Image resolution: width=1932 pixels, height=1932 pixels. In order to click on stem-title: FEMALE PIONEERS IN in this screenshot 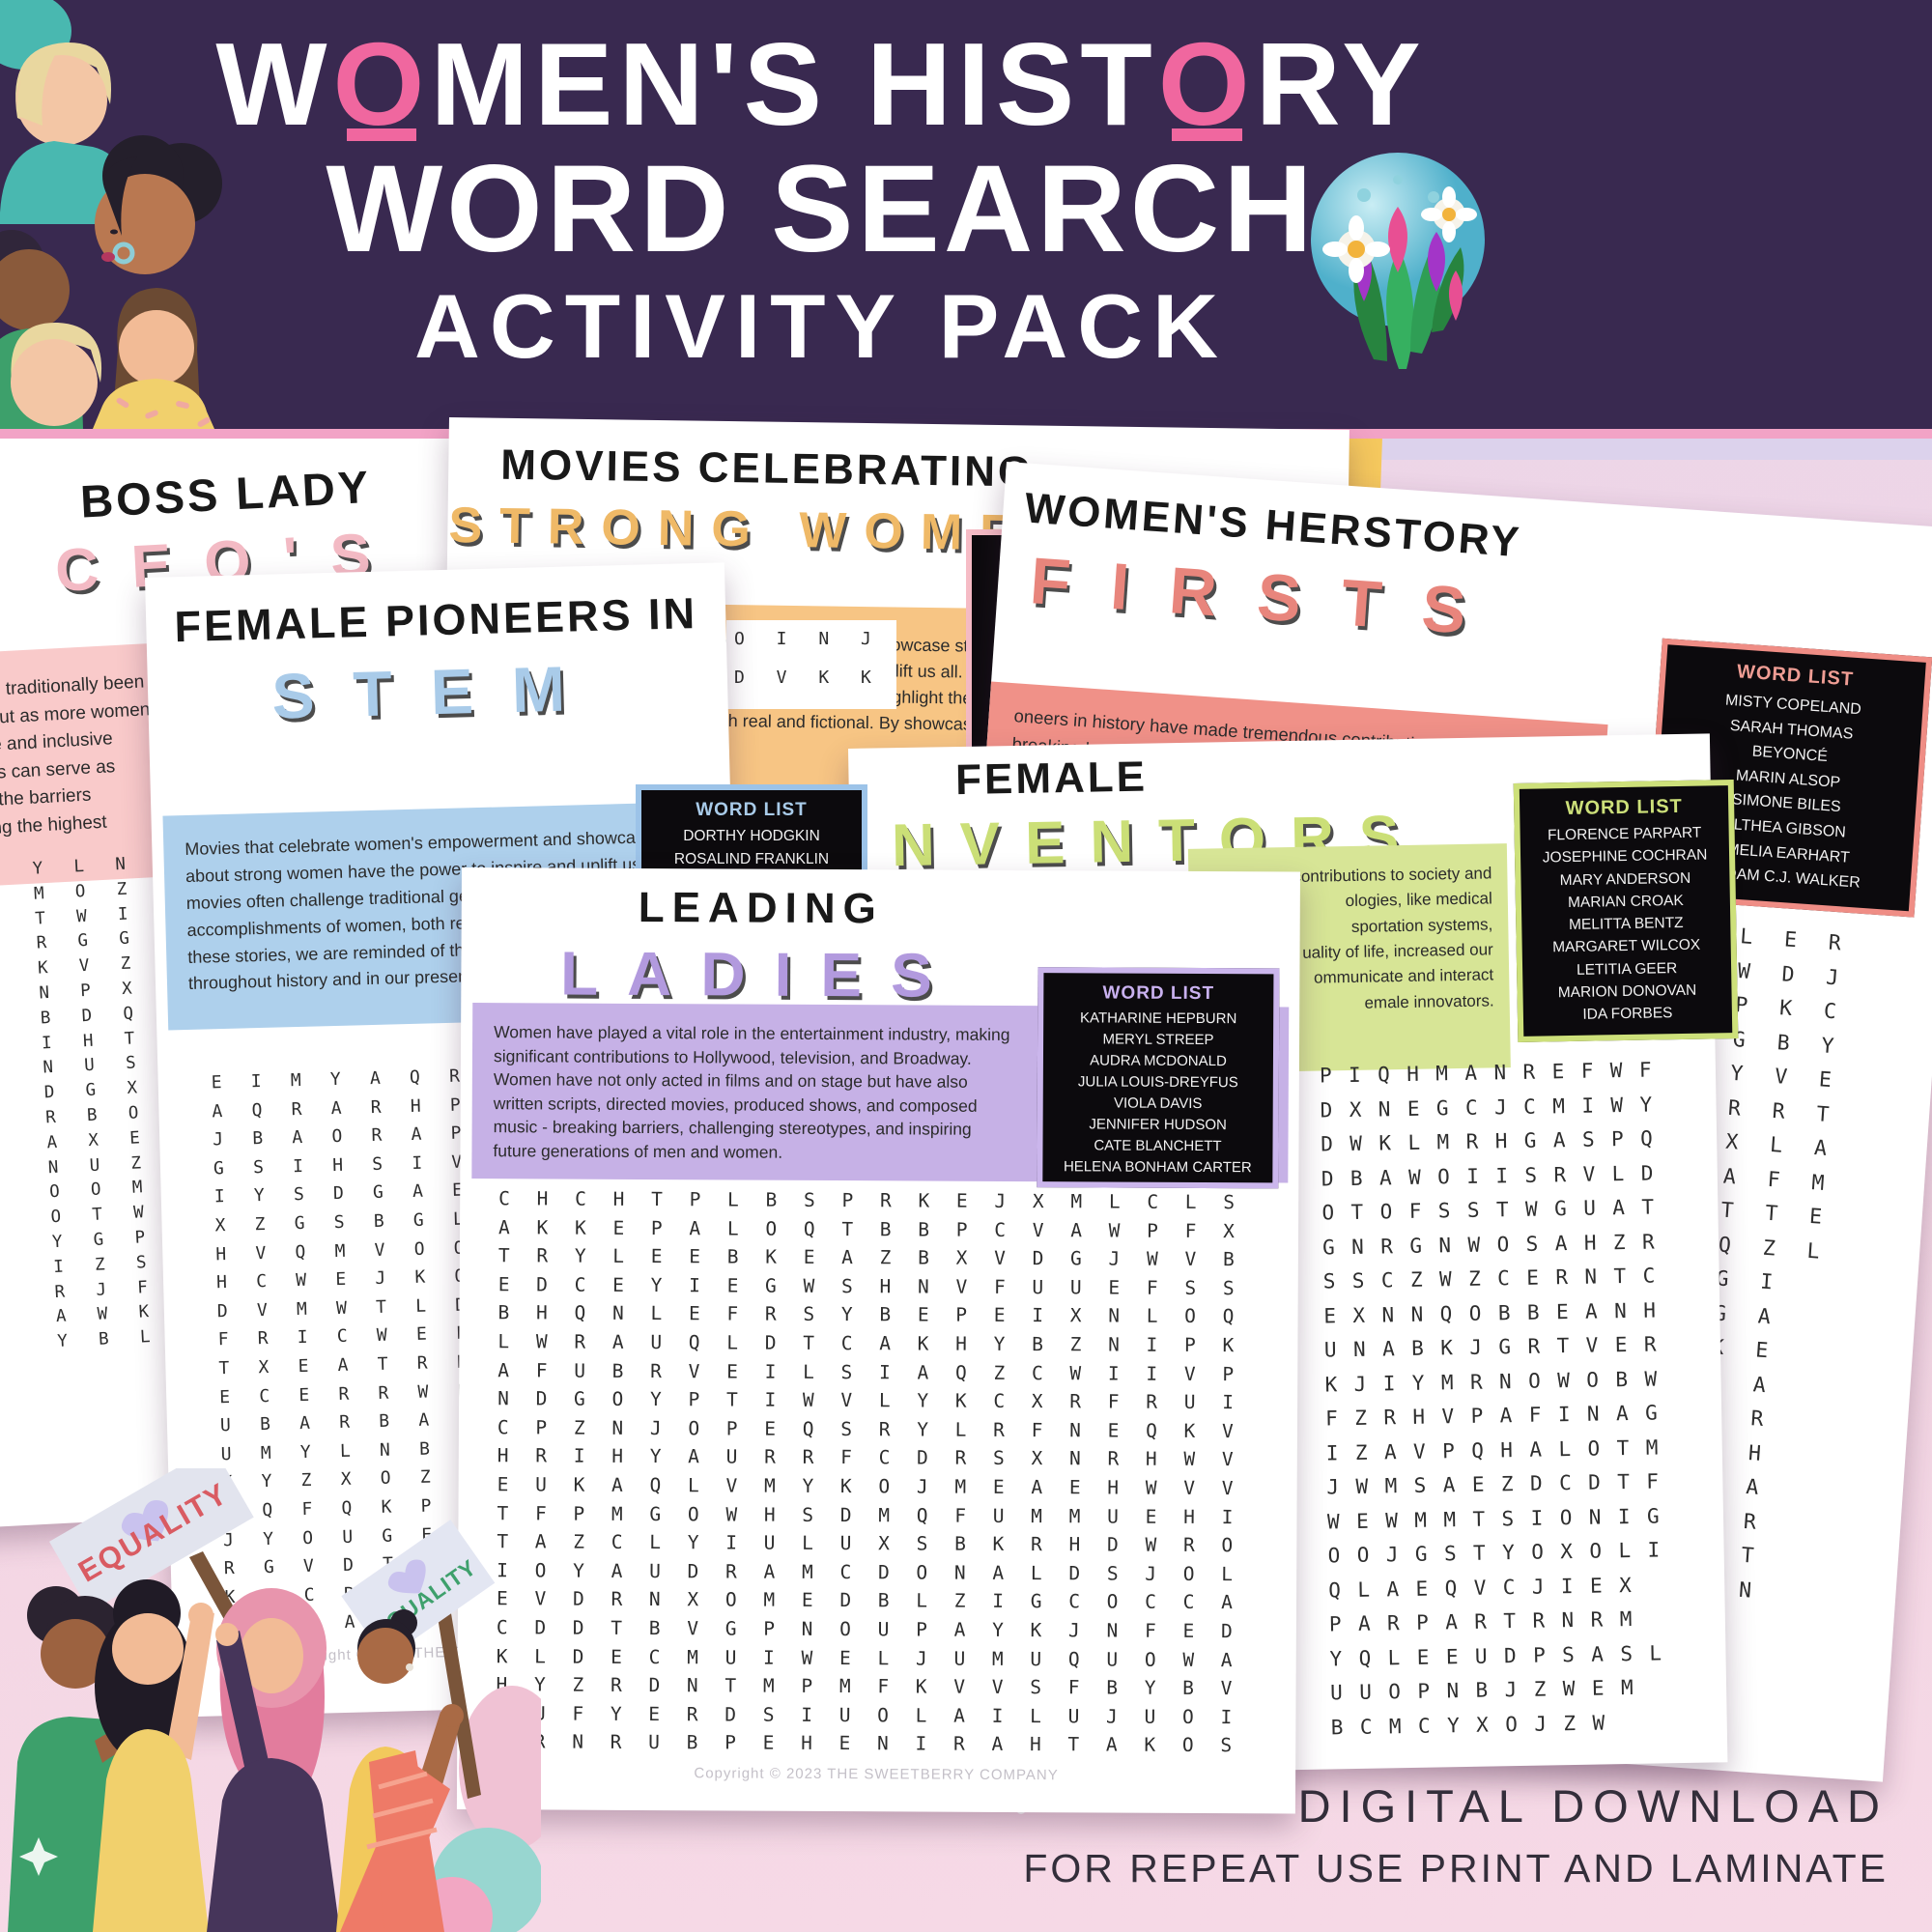, I will do `click(435, 620)`.